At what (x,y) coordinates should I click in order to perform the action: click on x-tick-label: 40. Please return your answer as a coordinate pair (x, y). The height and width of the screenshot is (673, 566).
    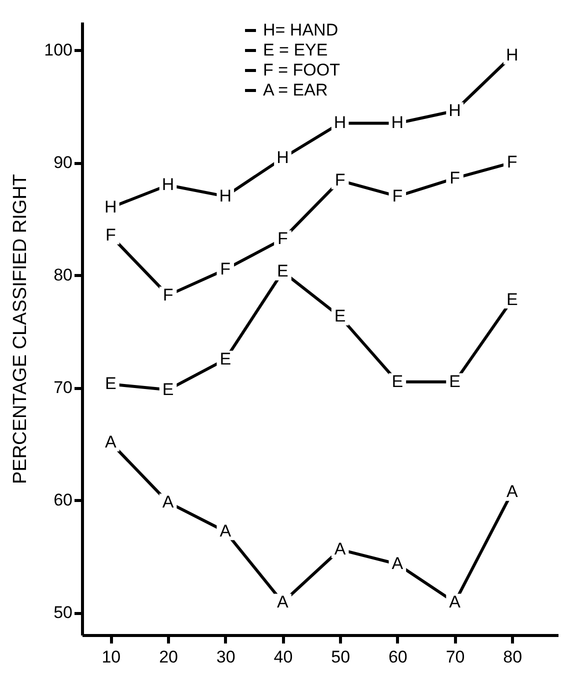
    Looking at the image, I should click on (283, 657).